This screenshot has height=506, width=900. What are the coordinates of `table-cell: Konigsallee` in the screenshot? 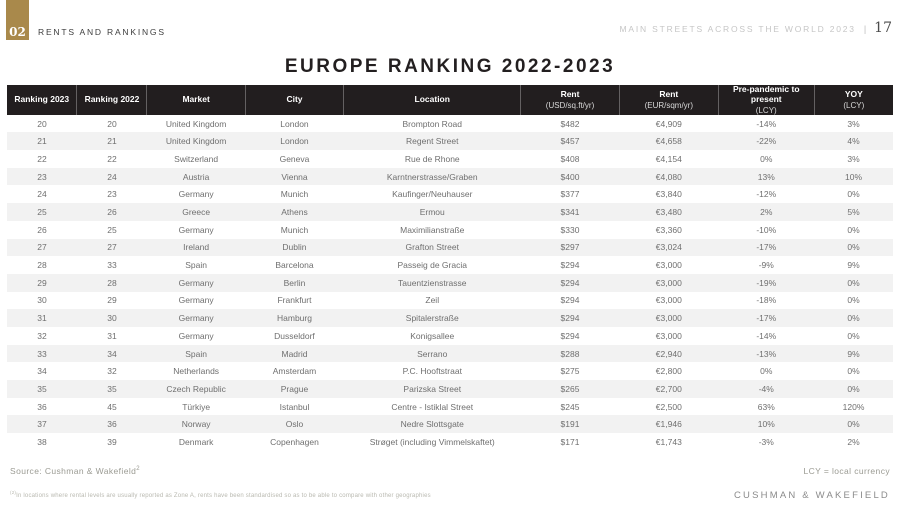 It's located at (432, 335).